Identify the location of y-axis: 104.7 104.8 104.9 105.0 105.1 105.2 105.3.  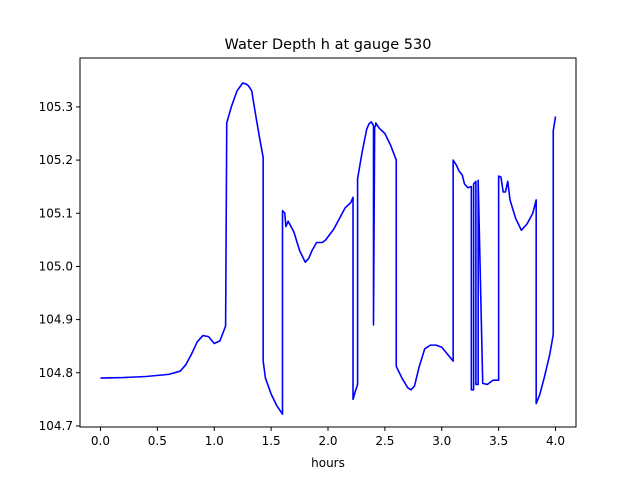
(59, 266).